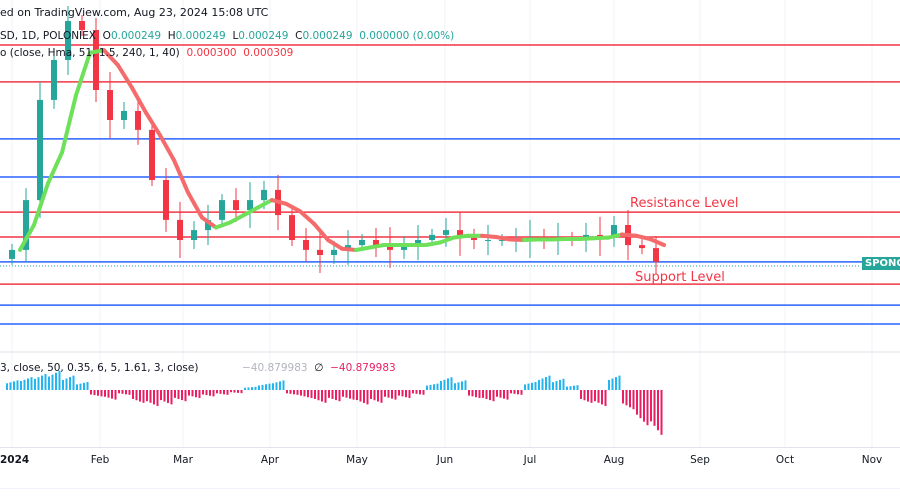 The height and width of the screenshot is (500, 900). Describe the element at coordinates (106, 36) in the screenshot. I see `open-label: O` at that location.